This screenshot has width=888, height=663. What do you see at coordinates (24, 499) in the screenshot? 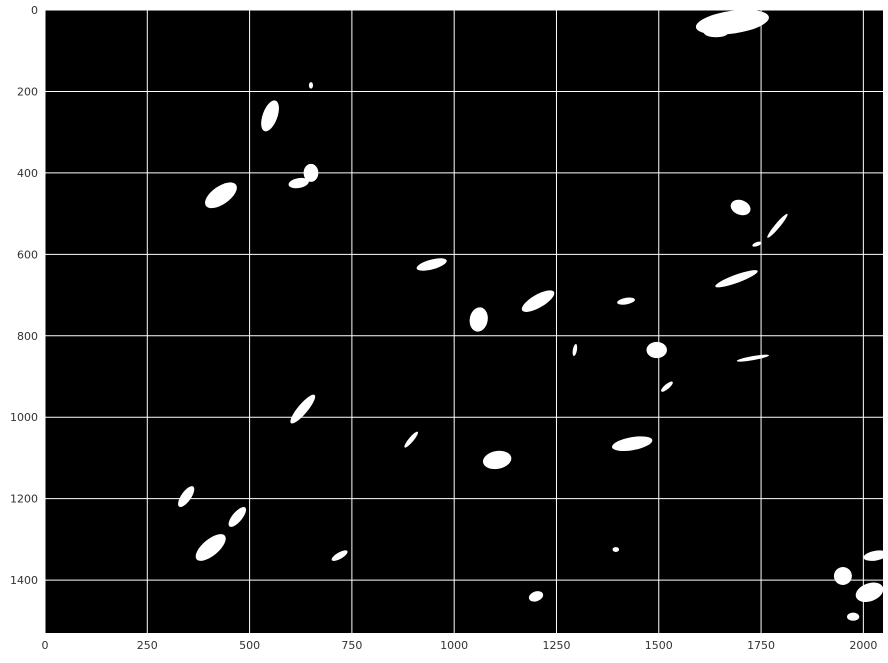
I see `y-tick-label: 1200` at bounding box center [24, 499].